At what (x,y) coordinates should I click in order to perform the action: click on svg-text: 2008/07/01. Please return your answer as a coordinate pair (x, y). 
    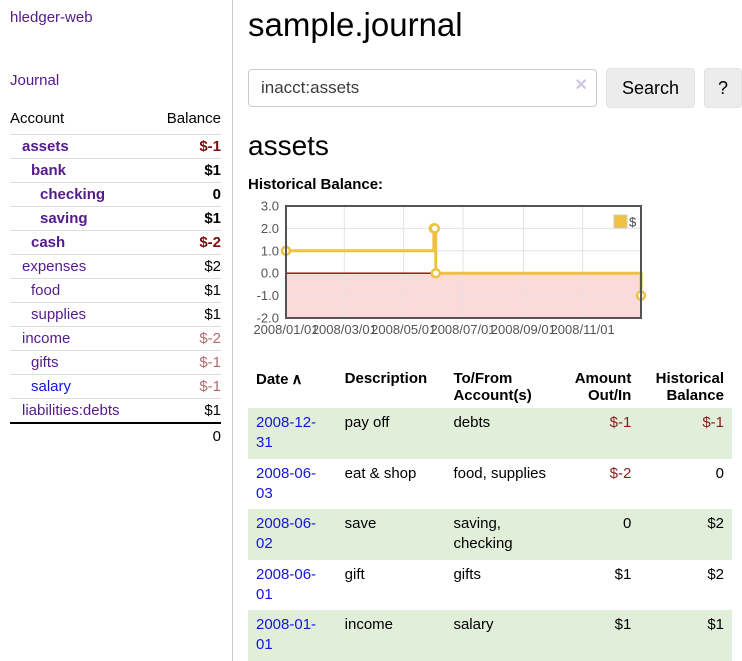
    Looking at the image, I should click on (462, 329).